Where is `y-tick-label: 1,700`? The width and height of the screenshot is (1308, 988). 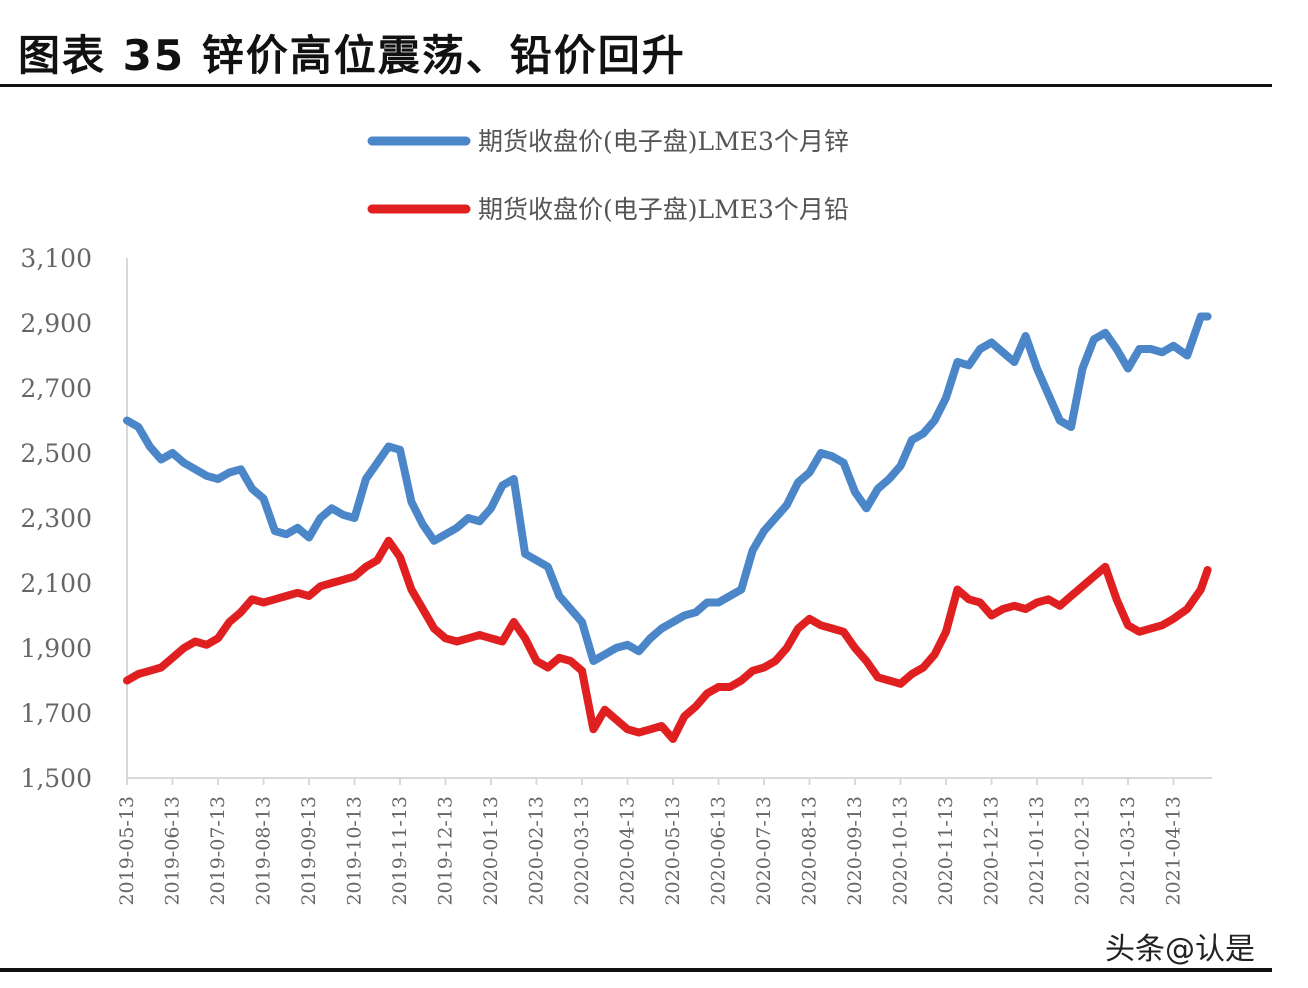 y-tick-label: 1,700 is located at coordinates (56, 713).